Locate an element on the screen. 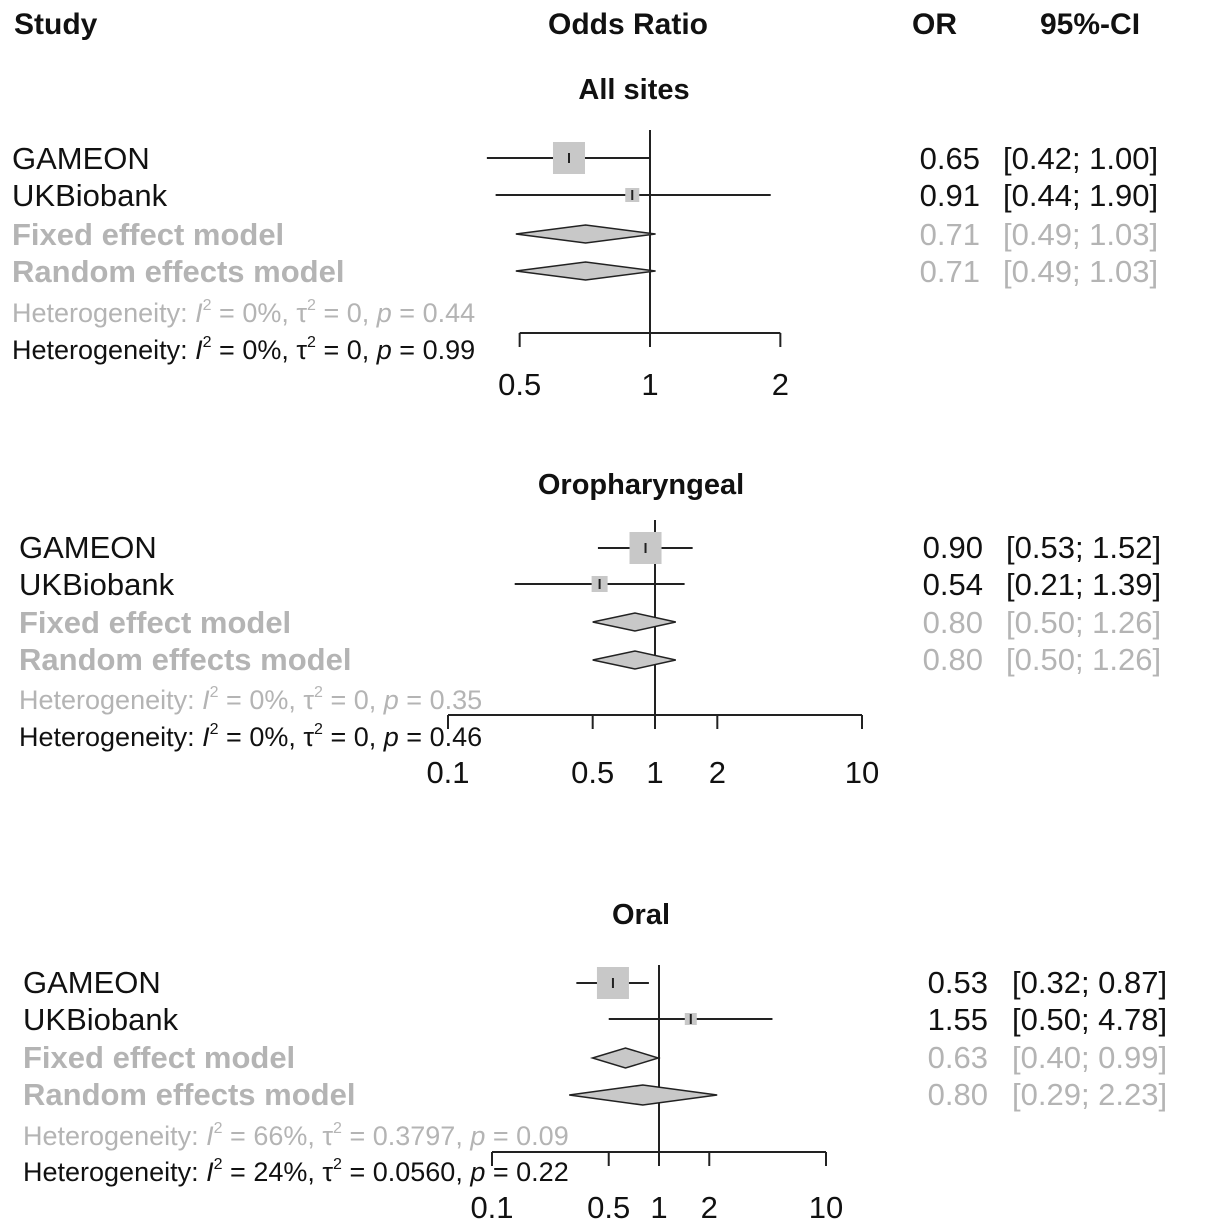 This screenshot has height=1221, width=1210. heterogeneity-random-text: Heterogeneity: I2 = 0%, τ2 = 0, p = 0.99 is located at coordinates (244, 349).